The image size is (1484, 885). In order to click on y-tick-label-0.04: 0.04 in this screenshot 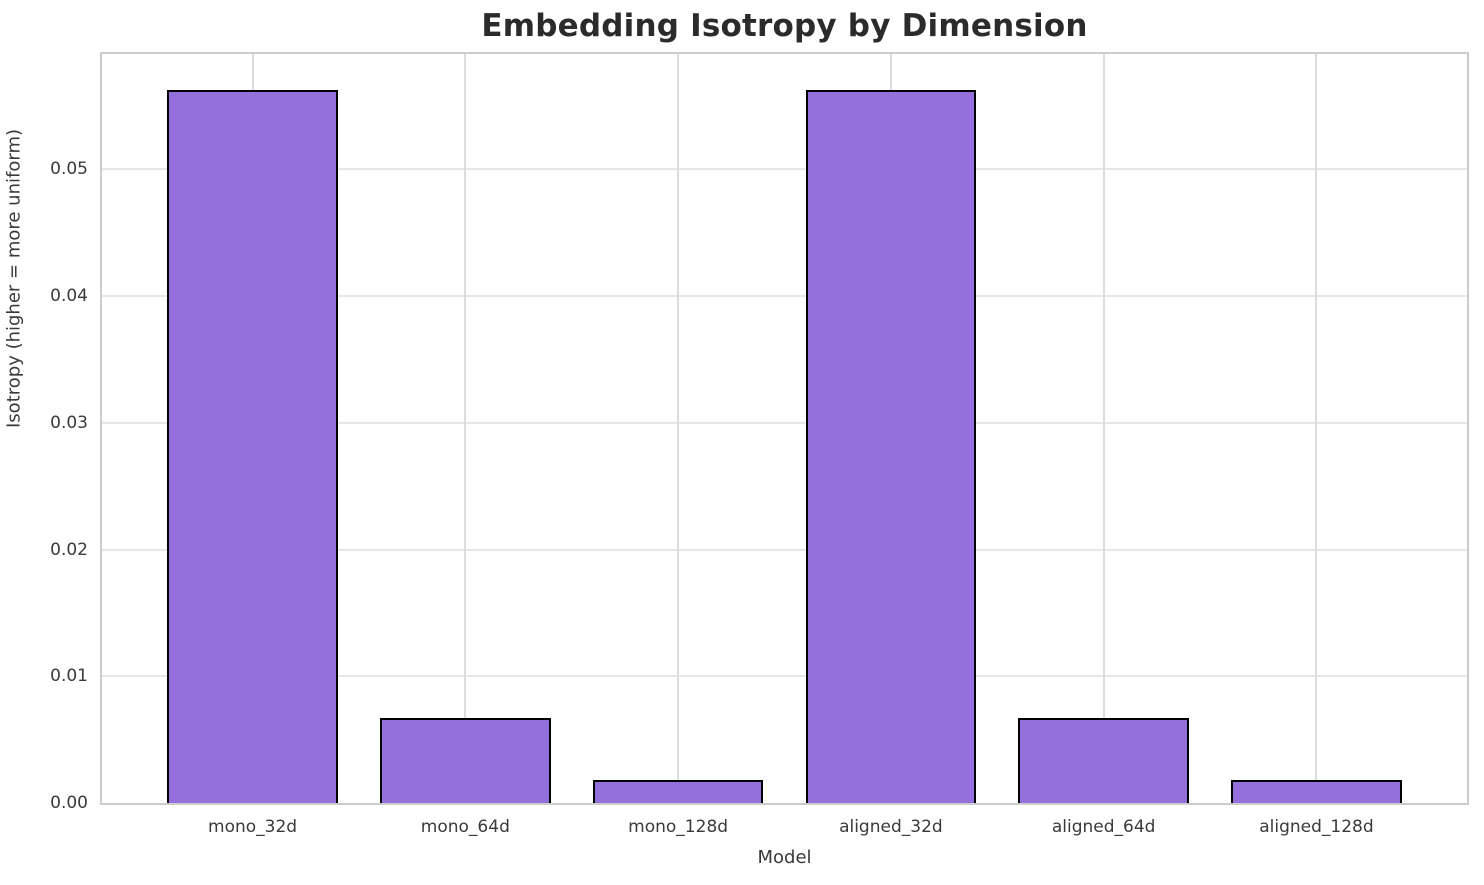, I will do `click(69, 296)`.